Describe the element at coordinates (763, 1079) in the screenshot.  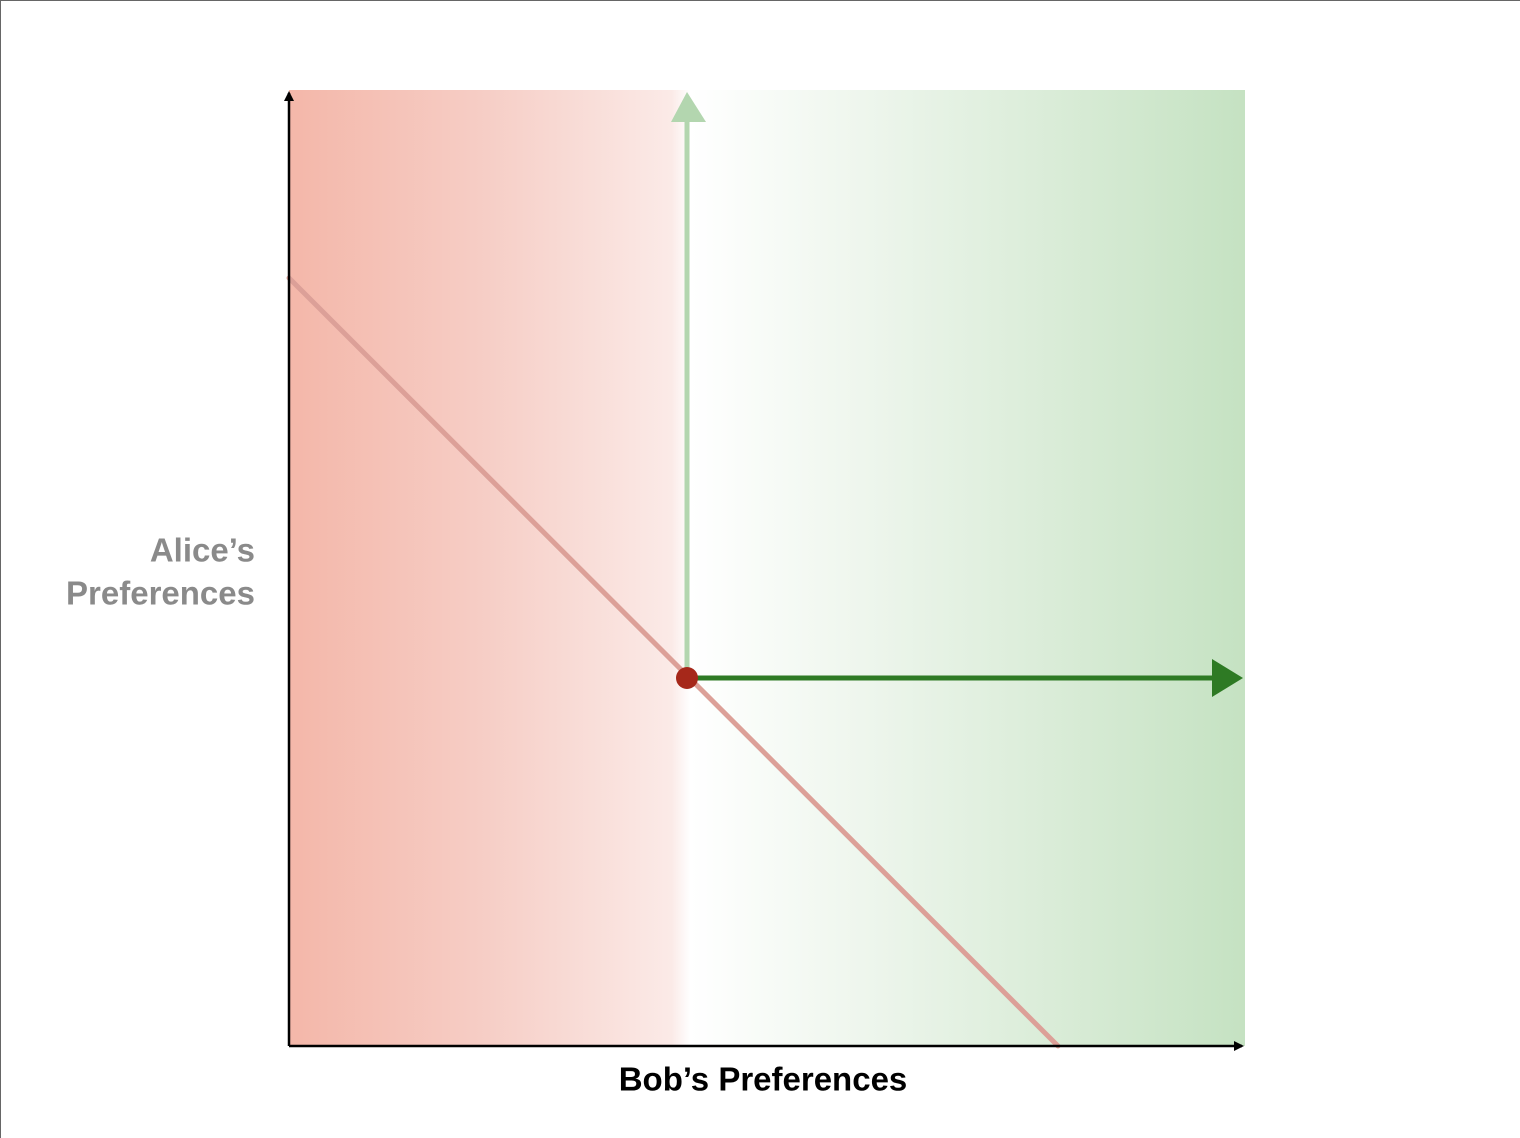
I see `x-axis-label: Bob’s Preferences` at that location.